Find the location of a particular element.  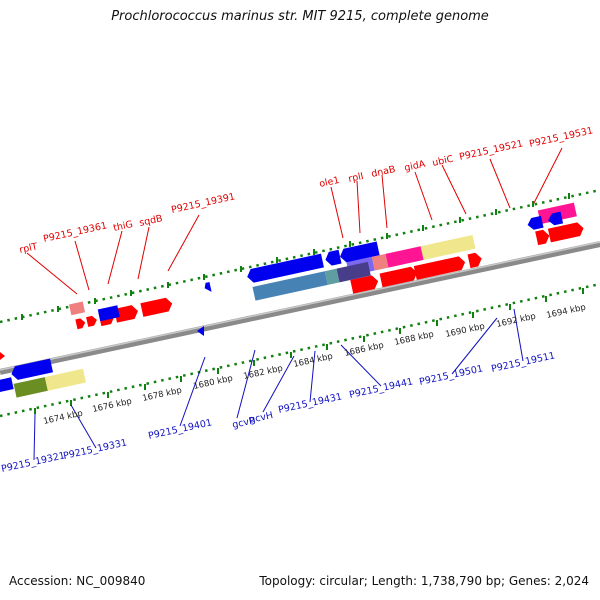

gene-label: rplT is located at coordinates (28, 248).